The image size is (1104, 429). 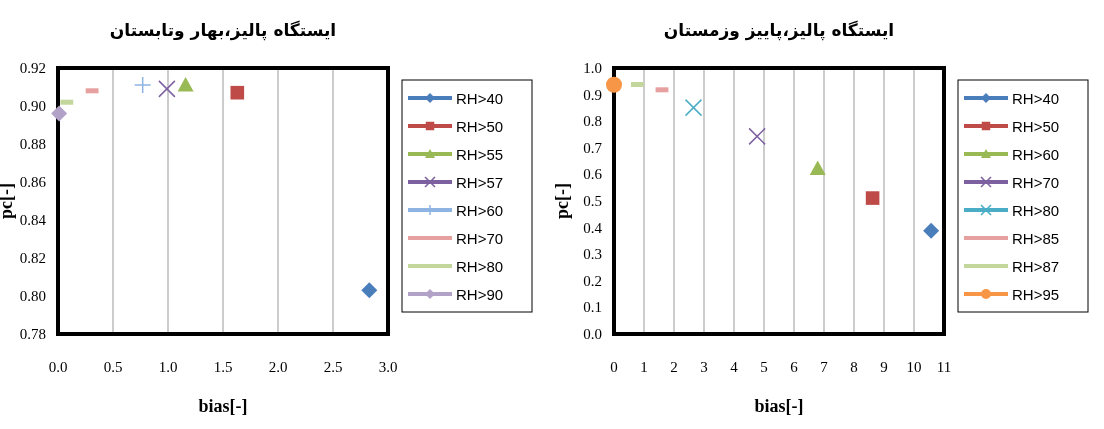 What do you see at coordinates (113, 367) in the screenshot?
I see `x-tick-label: 0.5` at bounding box center [113, 367].